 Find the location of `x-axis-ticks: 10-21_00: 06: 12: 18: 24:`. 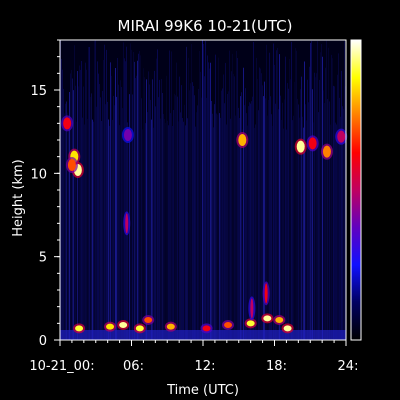

x-axis-ticks: 10-21_00: 06: 12: 18: 24: is located at coordinates (193, 357).